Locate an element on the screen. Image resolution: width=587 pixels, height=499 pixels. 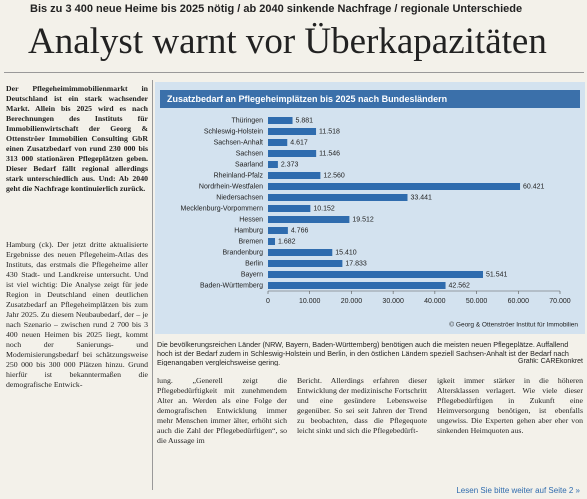
column-rule is located at coordinates (152, 285).